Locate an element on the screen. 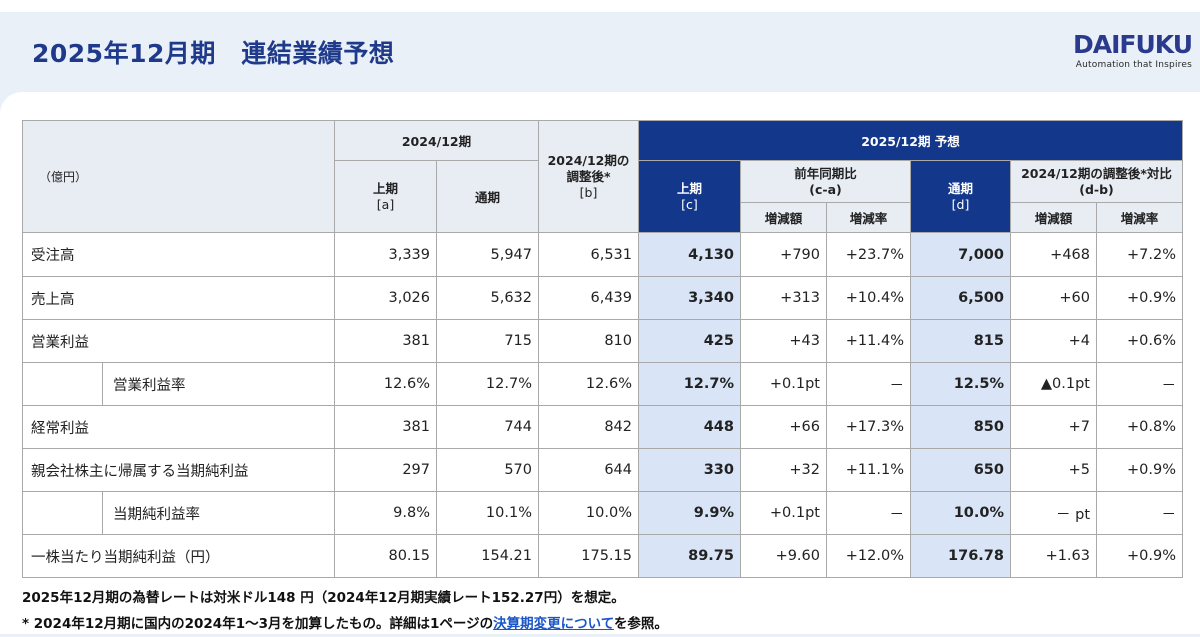 This screenshot has width=1200, height=637. cell-db-rate: +7.2% is located at coordinates (1139, 254).